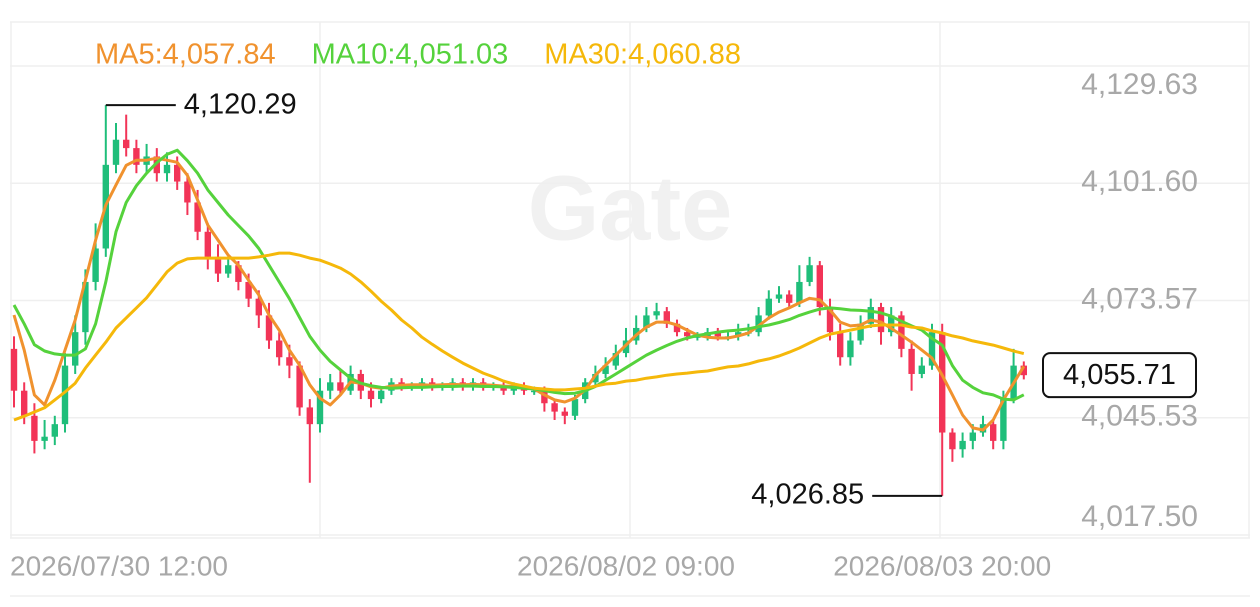 The image size is (1260, 607). I want to click on y-tick-label: 4,101.60, so click(1139, 181).